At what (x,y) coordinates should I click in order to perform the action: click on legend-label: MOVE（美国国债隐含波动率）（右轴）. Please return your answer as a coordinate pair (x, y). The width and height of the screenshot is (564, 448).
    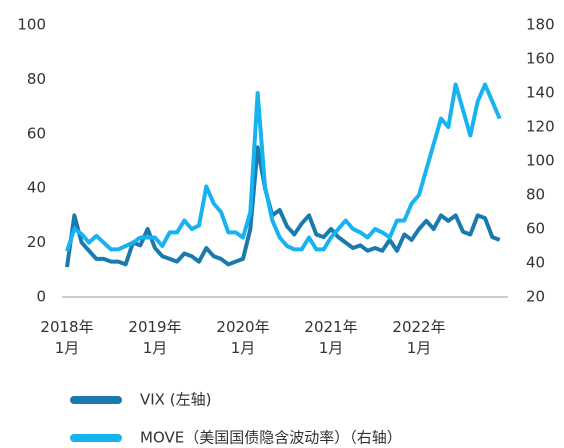
    Looking at the image, I should click on (271, 438).